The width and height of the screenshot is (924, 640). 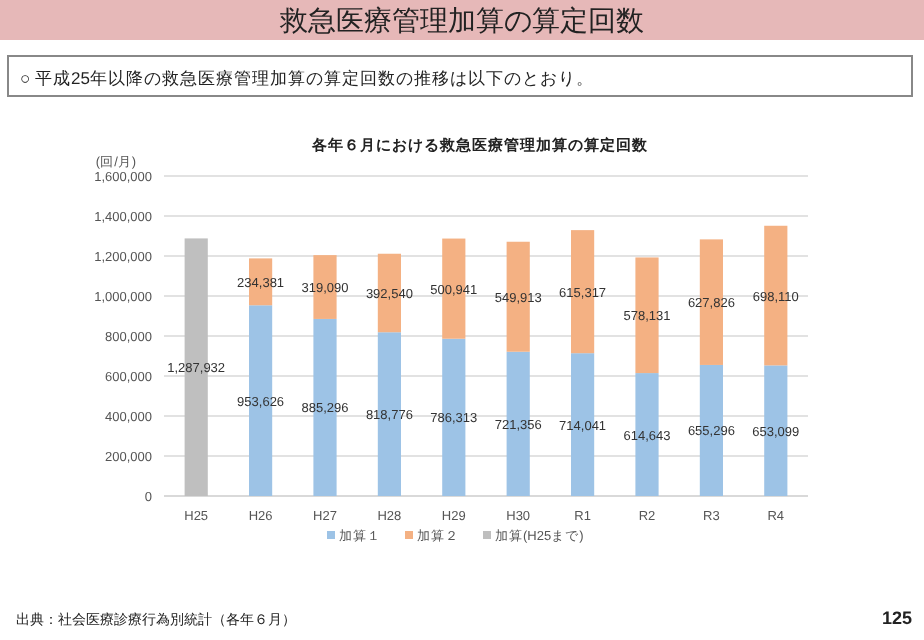 What do you see at coordinates (307, 78) in the screenshot?
I see `text: ○ 平成25年以降の救急医療管理加算の算定回数の推移は以下のとおり。` at bounding box center [307, 78].